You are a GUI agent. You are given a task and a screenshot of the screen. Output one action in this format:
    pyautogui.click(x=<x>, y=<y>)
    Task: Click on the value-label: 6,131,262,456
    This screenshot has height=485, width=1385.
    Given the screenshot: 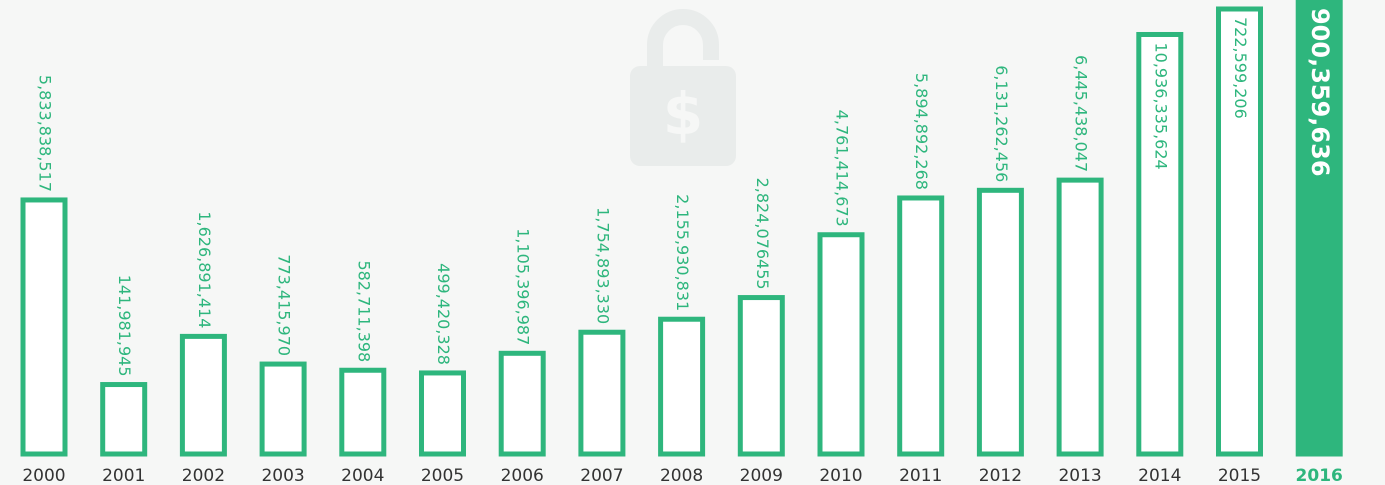 What is the action you would take?
    pyautogui.click(x=1001, y=123)
    